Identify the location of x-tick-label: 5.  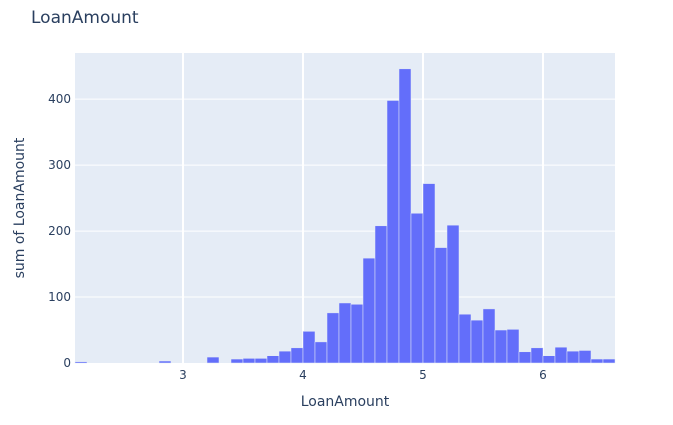
(423, 375).